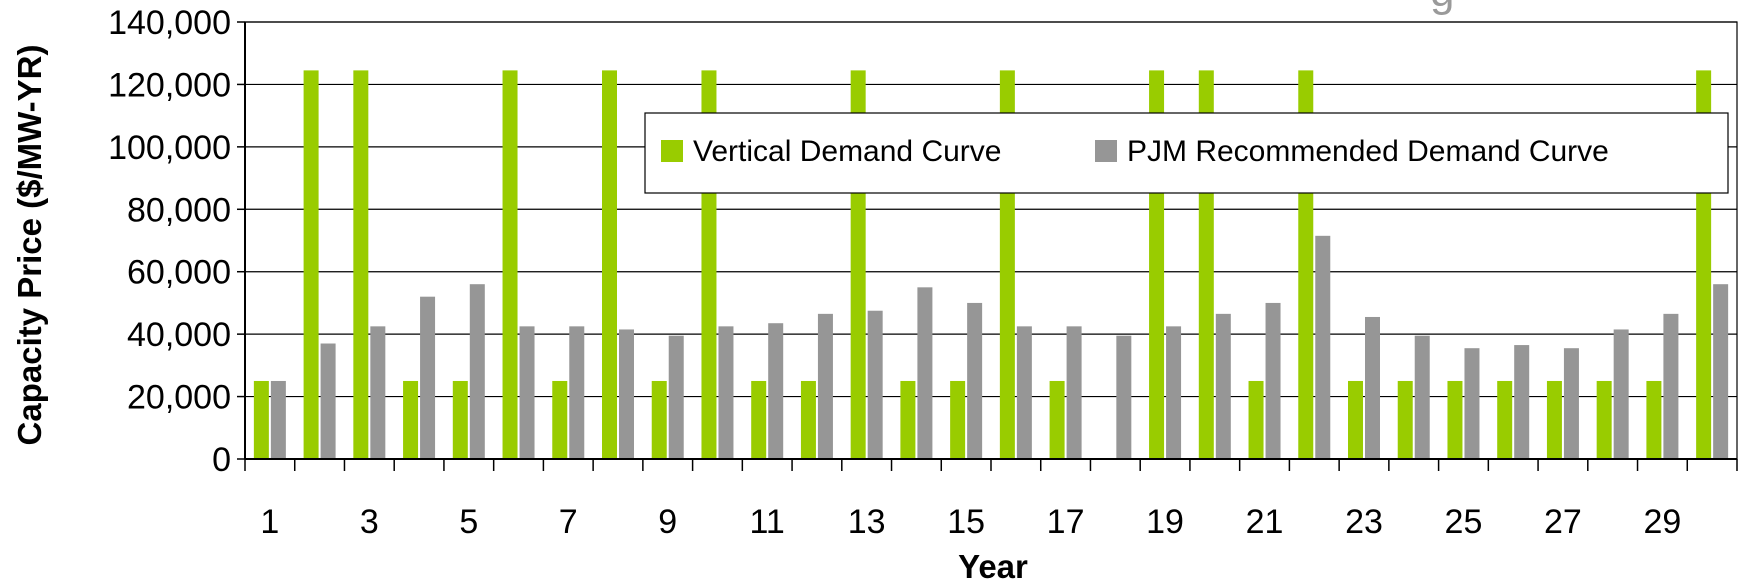 Image resolution: width=1747 pixels, height=586 pixels. I want to click on legend-label-vertical-demand: Vertical Demand Curve, so click(847, 151).